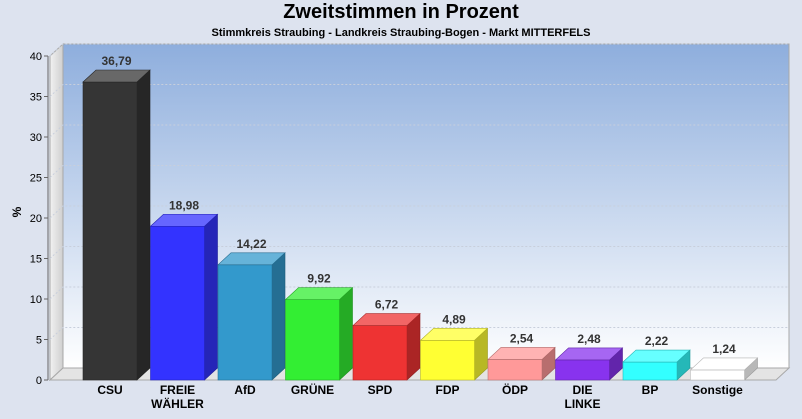  I want to click on bar-group: 6,72 SPD, so click(386, 347).